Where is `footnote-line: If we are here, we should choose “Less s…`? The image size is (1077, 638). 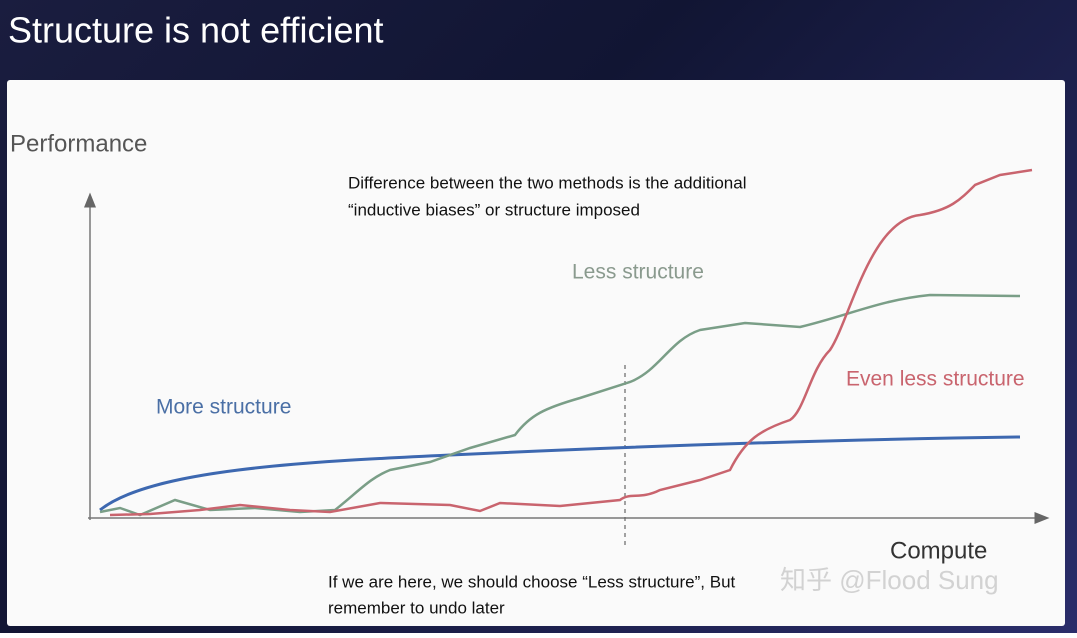 footnote-line: If we are here, we should choose “Less s… is located at coordinates (532, 581).